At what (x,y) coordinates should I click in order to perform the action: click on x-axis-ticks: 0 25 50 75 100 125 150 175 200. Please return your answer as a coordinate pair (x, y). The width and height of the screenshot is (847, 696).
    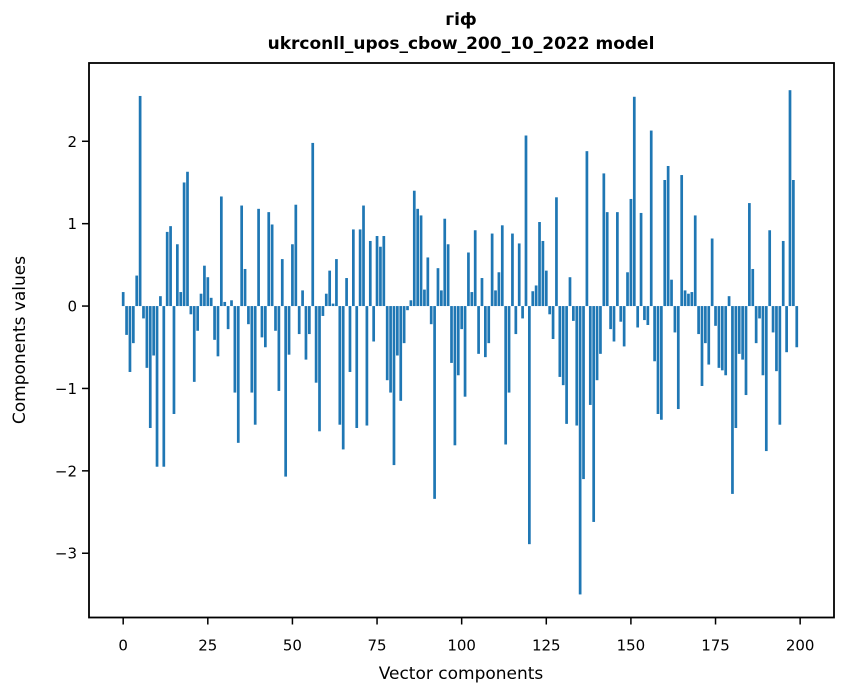
    Looking at the image, I should click on (466, 636).